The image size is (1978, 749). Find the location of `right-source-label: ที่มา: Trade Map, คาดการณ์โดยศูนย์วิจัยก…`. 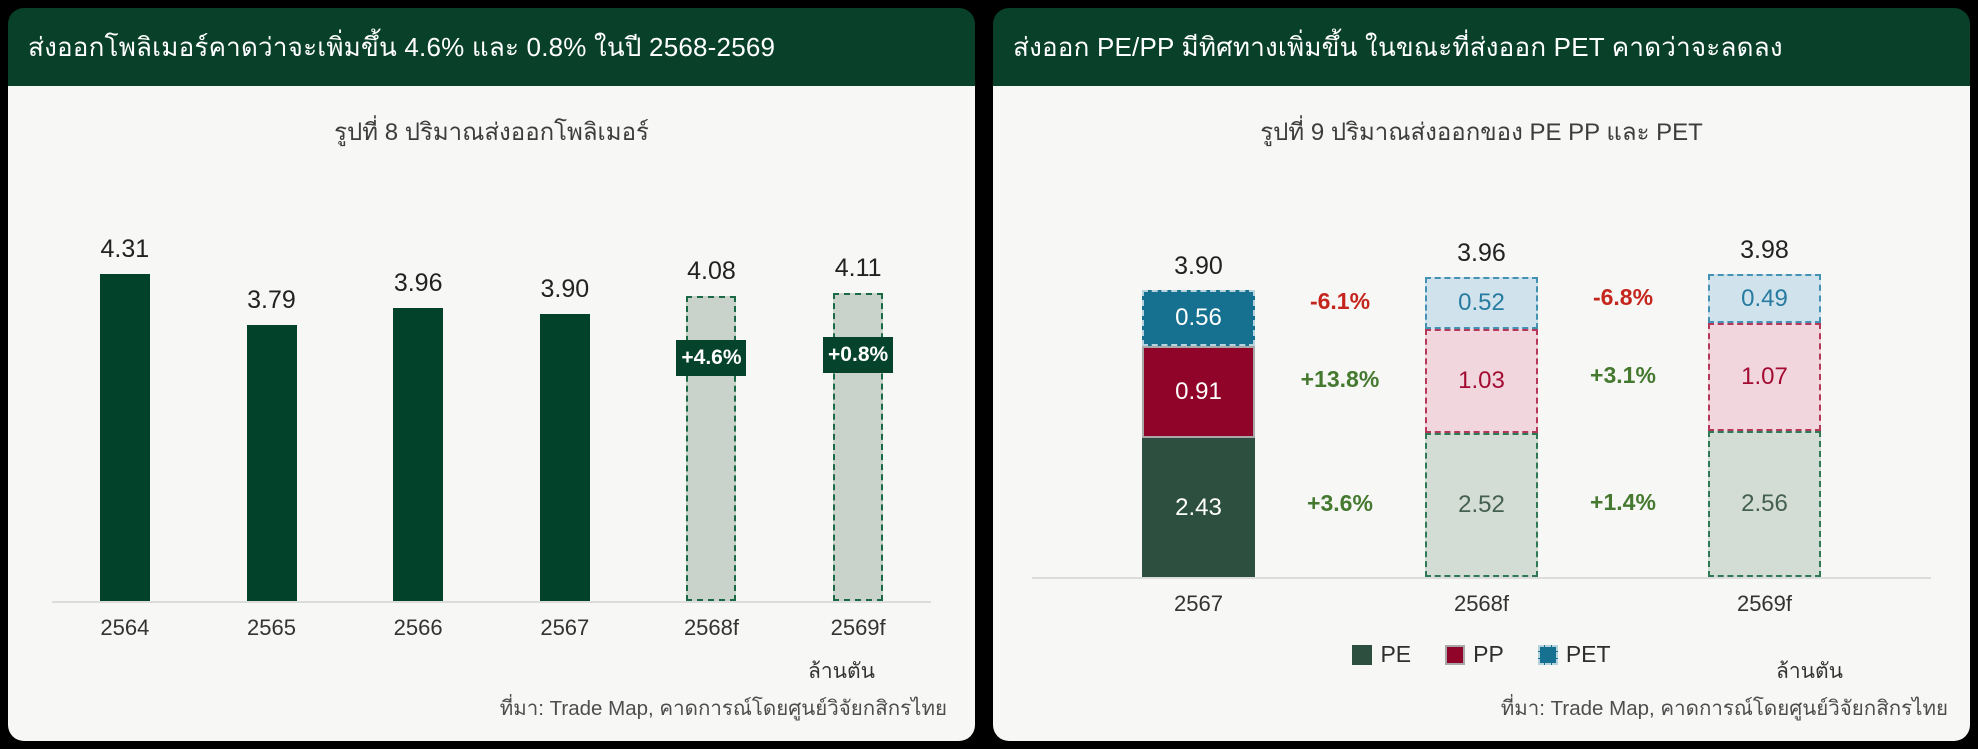

right-source-label: ที่มา: Trade Map, คาดการณ์โดยศูนย์วิจัยก… is located at coordinates (1724, 708).